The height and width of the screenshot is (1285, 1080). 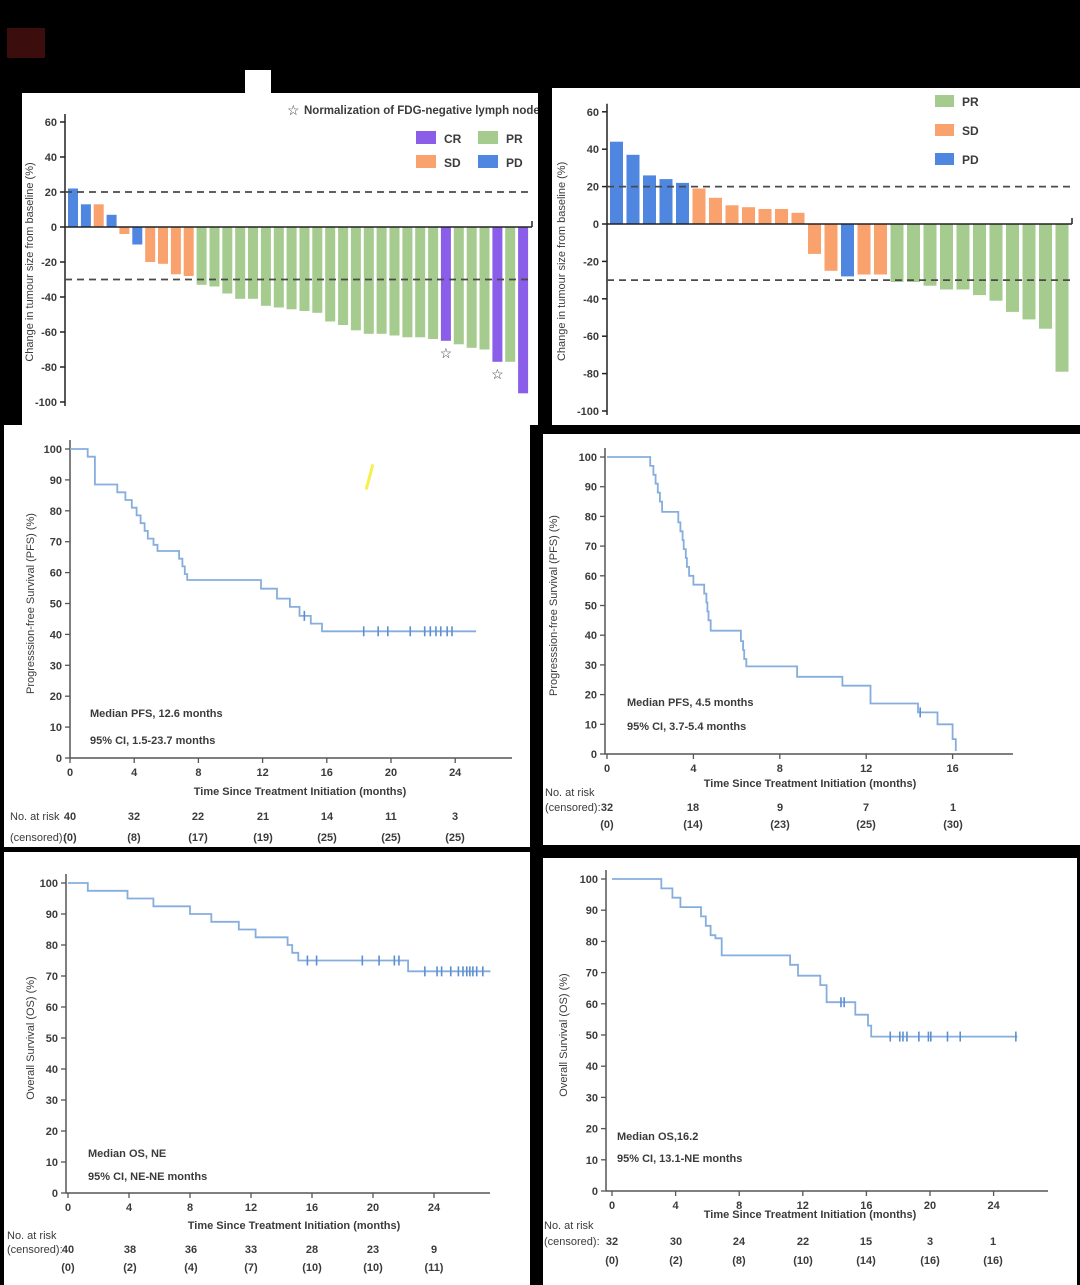 I want to click on svg-text: 36, so click(x=191, y=1250).